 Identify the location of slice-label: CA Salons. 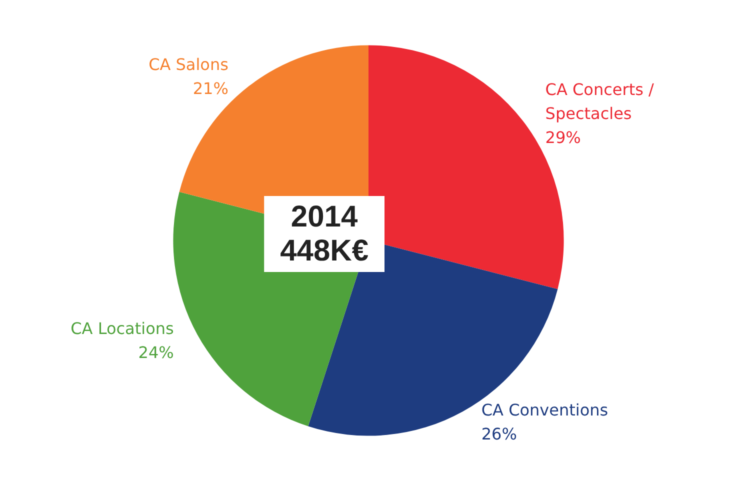
(188, 64).